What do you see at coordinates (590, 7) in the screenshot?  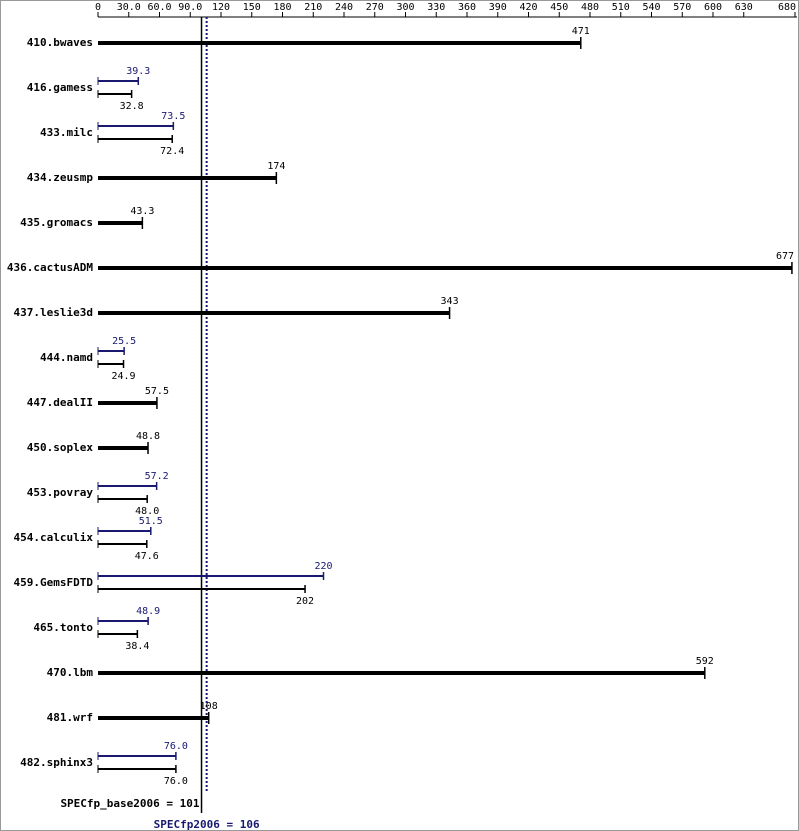 I see `x-tick-label: 480` at bounding box center [590, 7].